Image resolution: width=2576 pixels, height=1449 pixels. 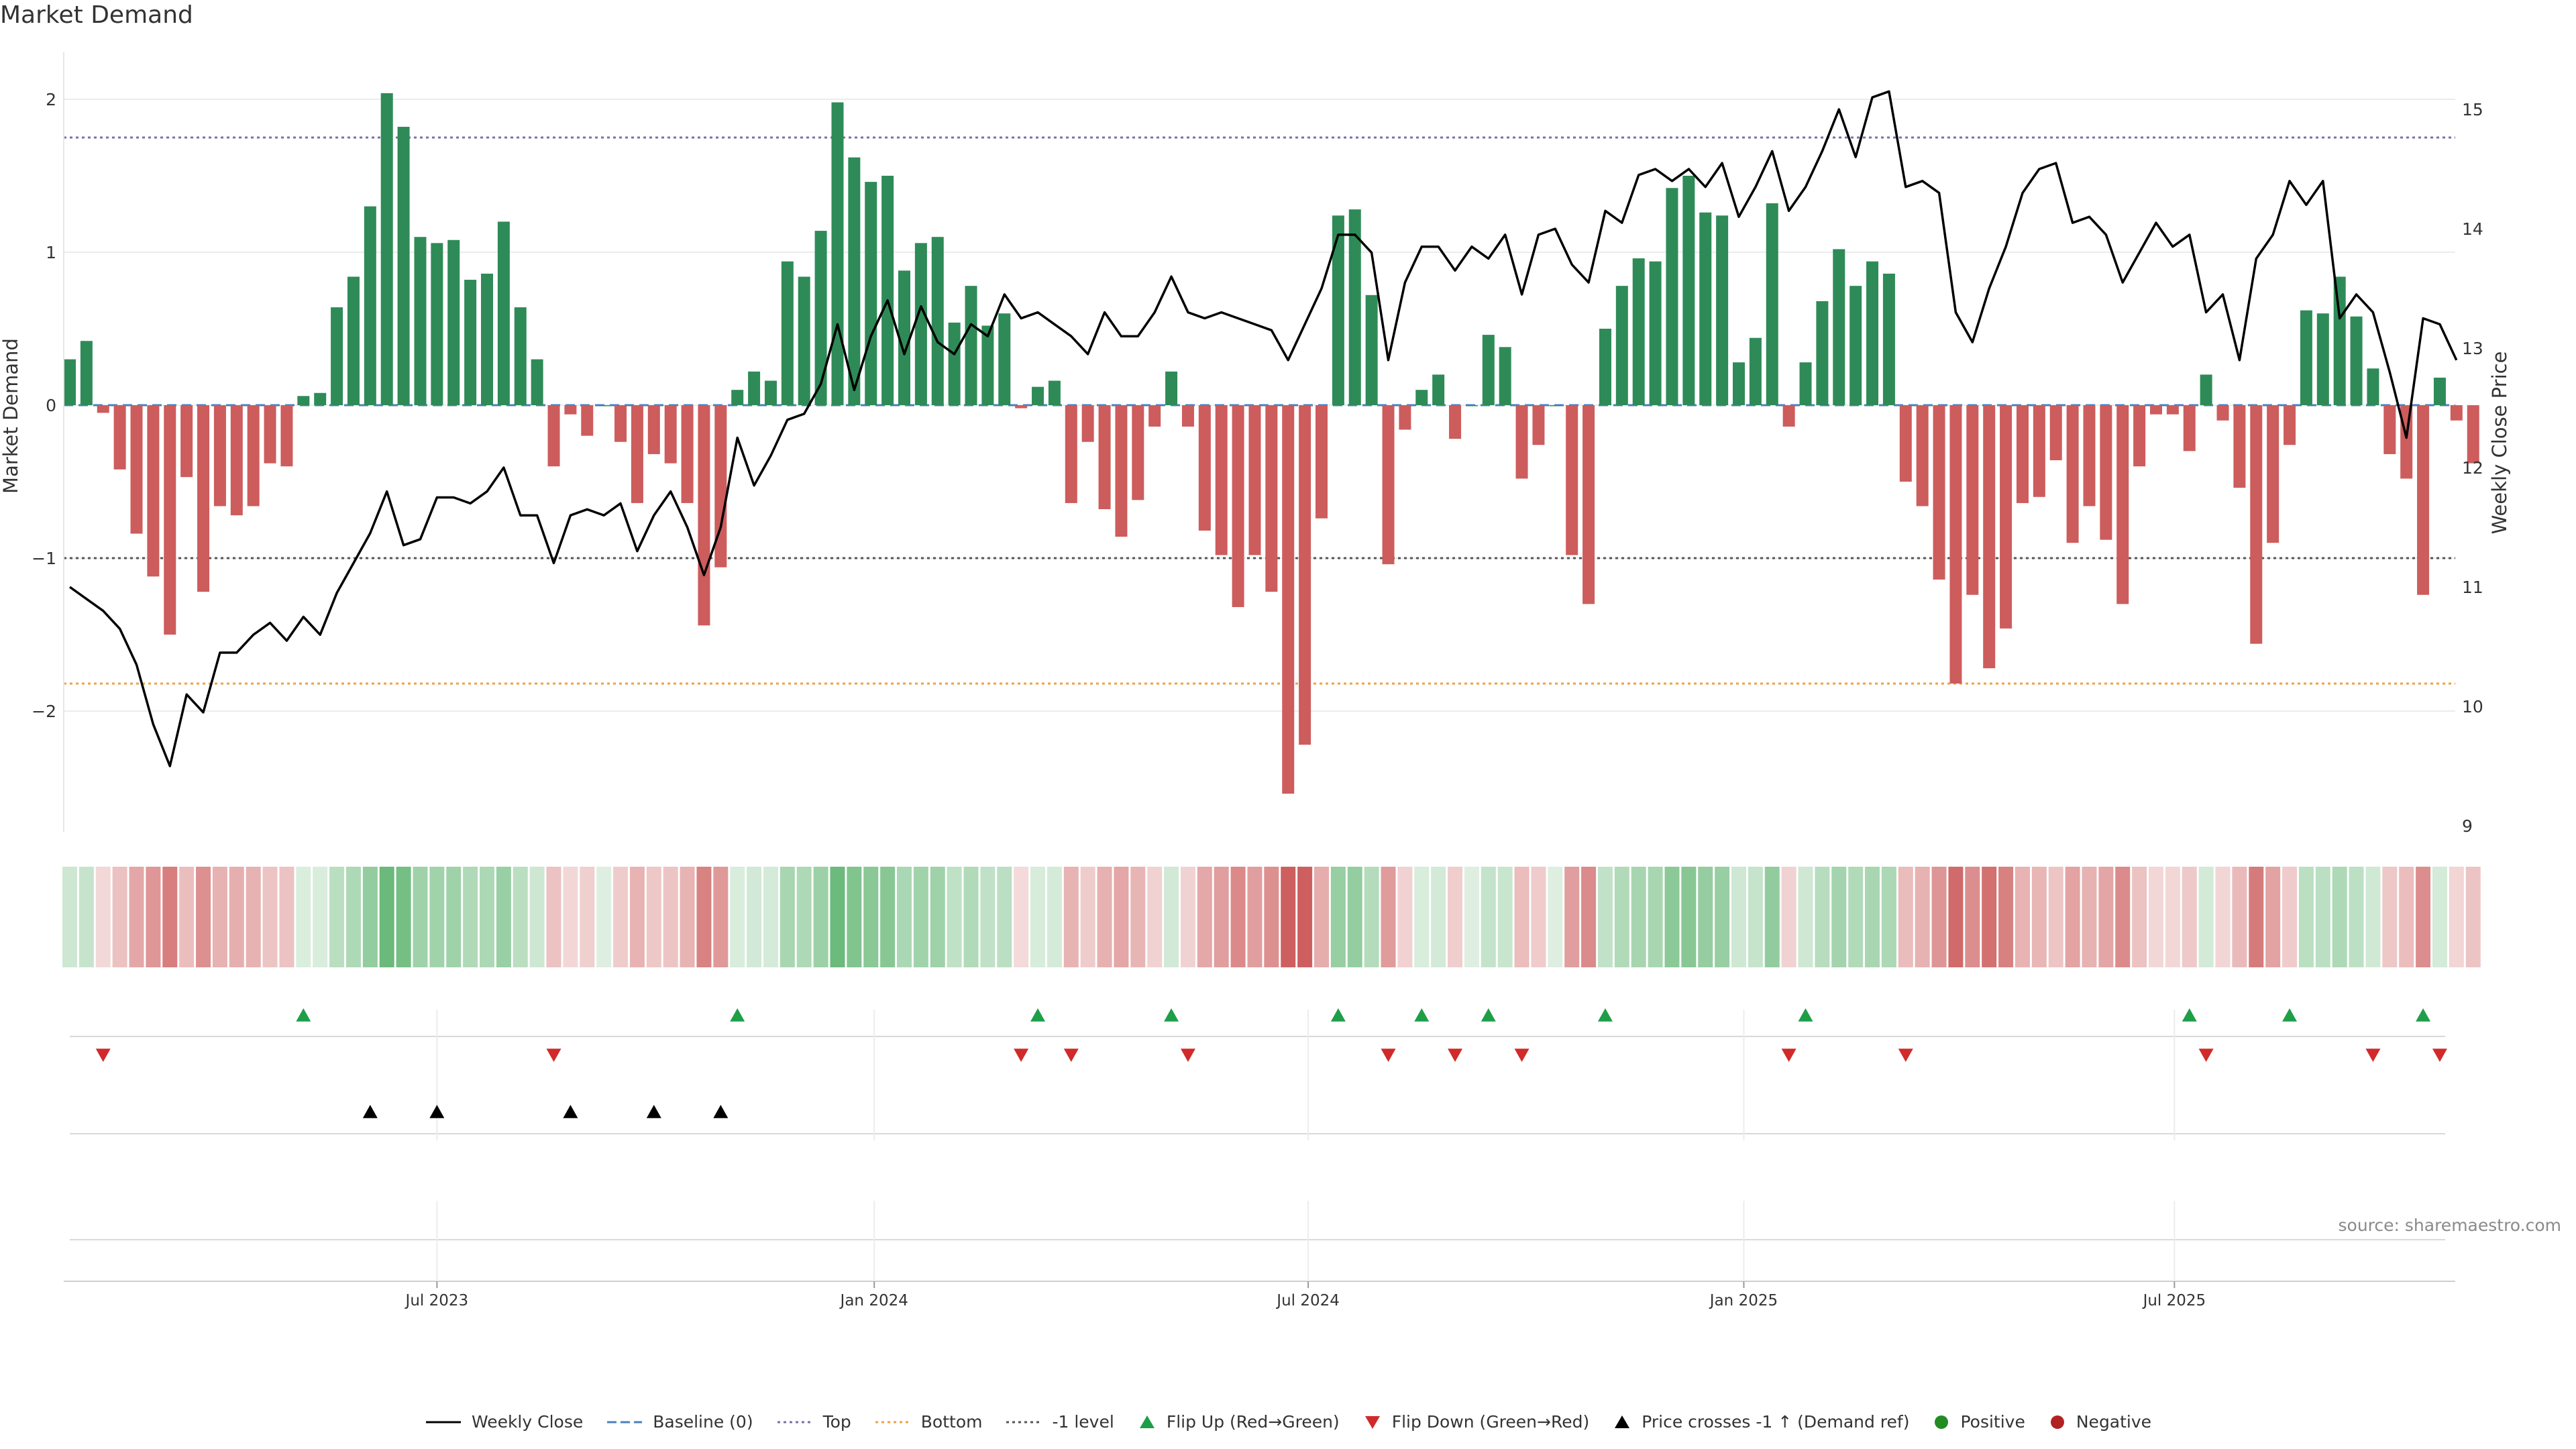 I want to click on y-tick-label: 0, so click(x=51, y=405).